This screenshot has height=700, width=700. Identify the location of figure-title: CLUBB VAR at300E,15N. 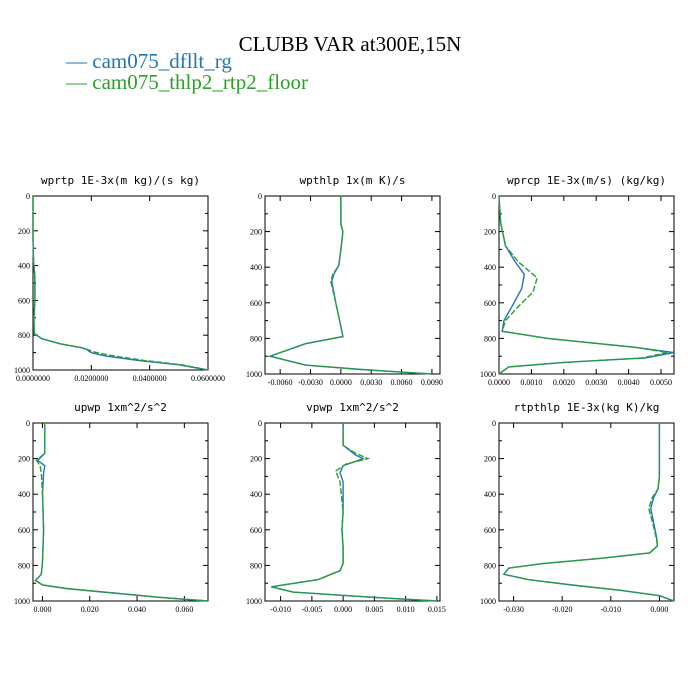
(350, 44).